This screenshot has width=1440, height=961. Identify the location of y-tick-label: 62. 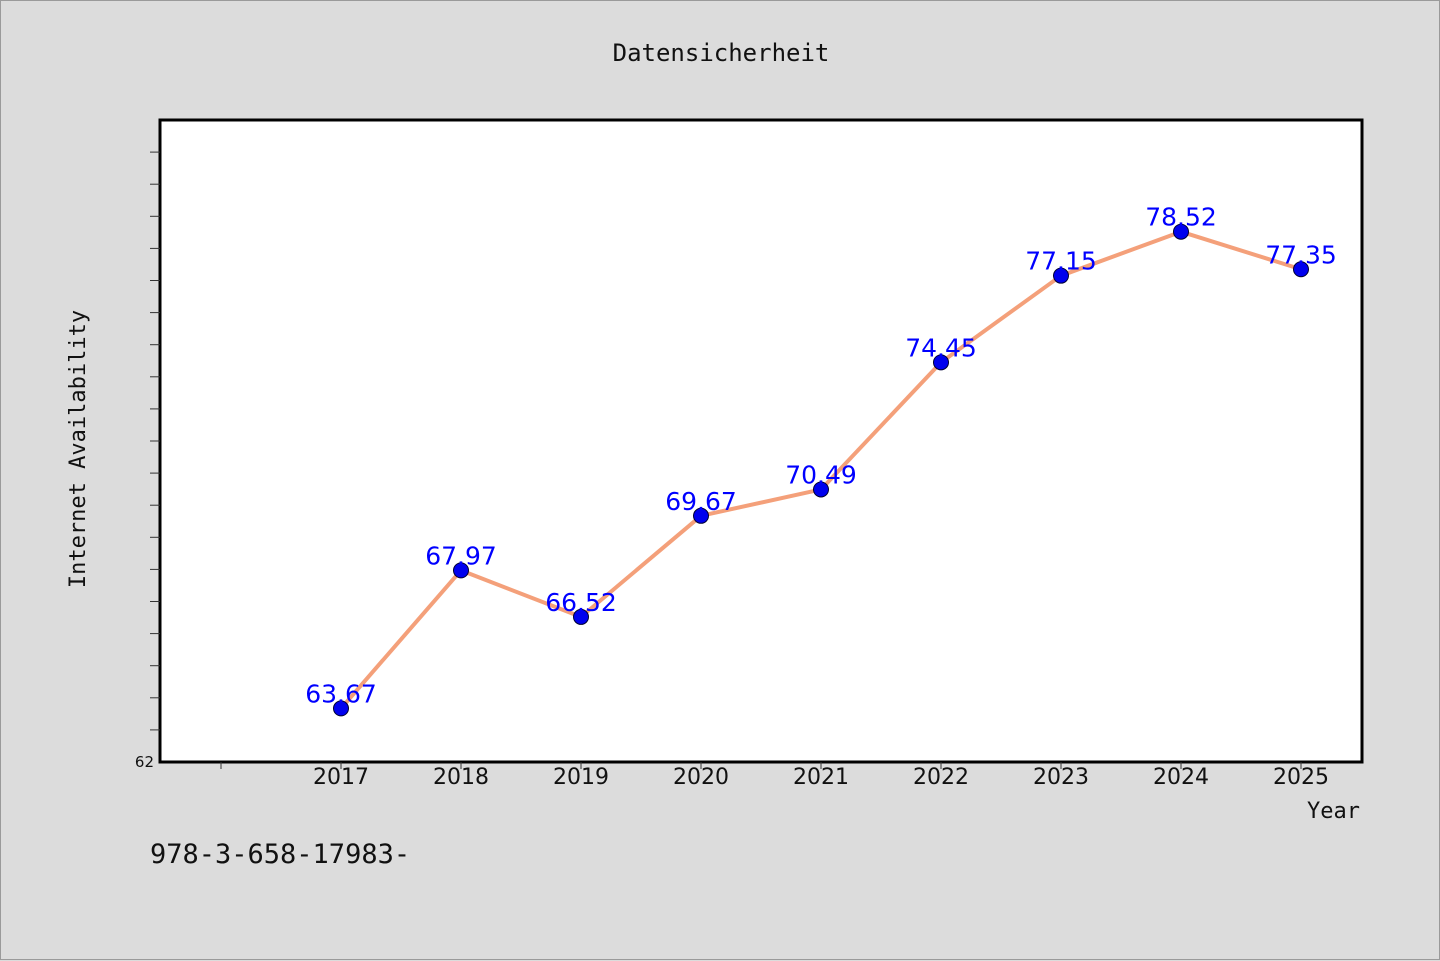
(144, 762).